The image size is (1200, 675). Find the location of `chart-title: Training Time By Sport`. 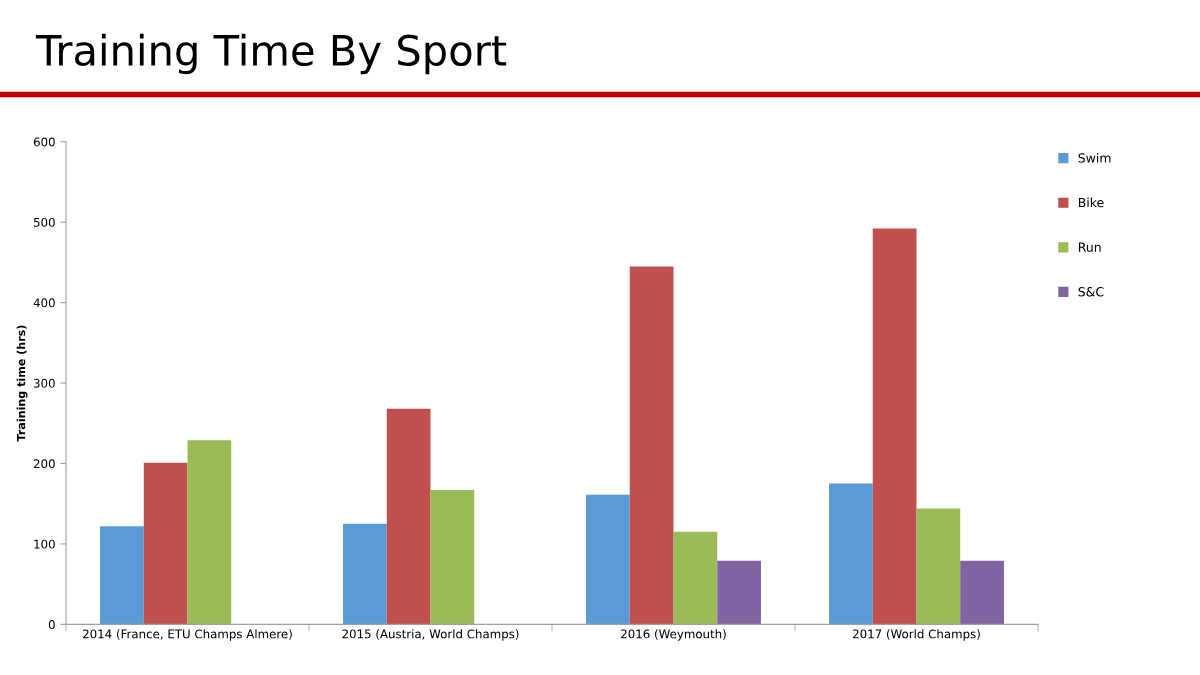

chart-title: Training Time By Sport is located at coordinates (271, 54).